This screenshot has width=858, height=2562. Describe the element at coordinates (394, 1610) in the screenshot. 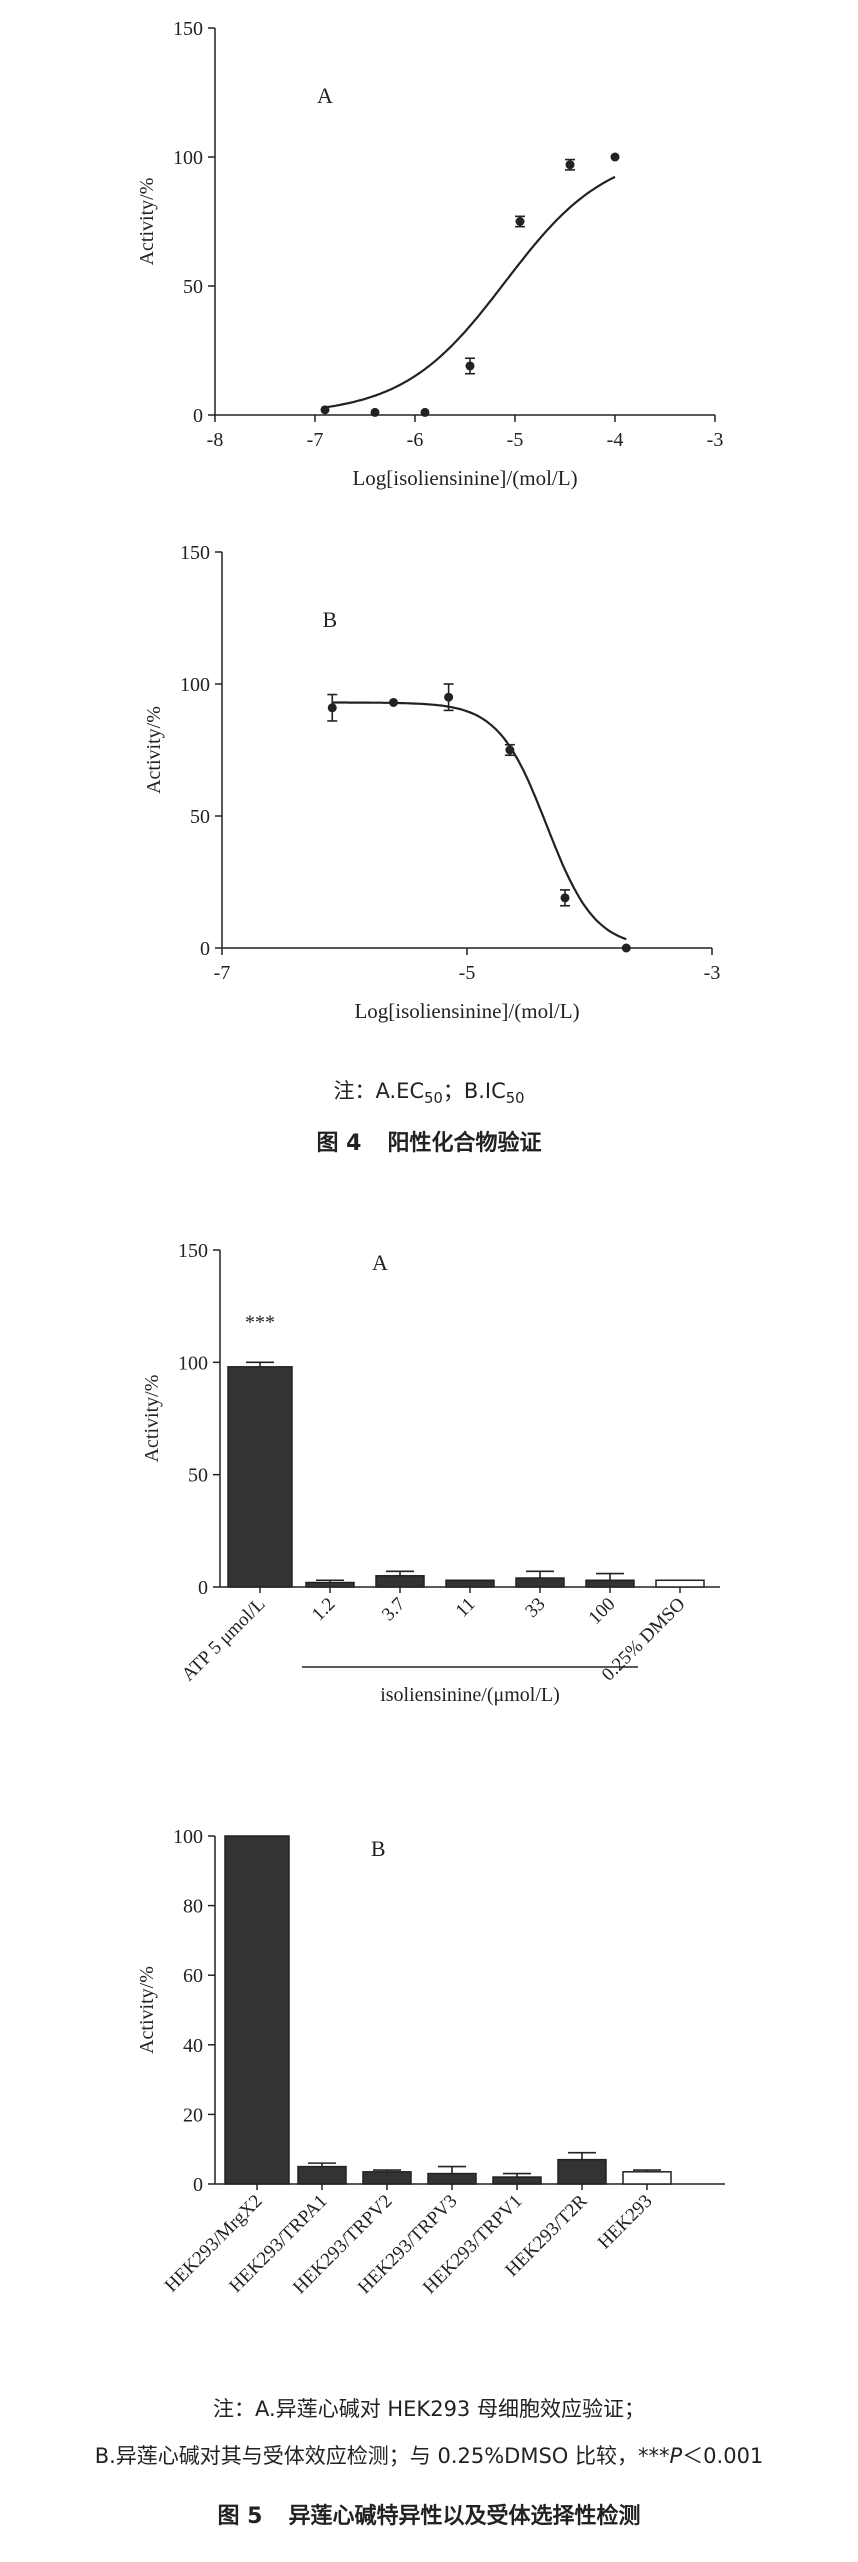

I see `x-tick-label: 3.7` at that location.